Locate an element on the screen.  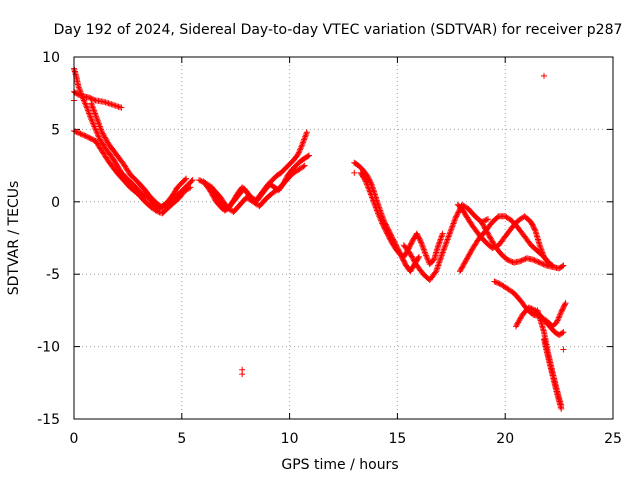
y-tick-label: -5 is located at coordinates (53, 275).